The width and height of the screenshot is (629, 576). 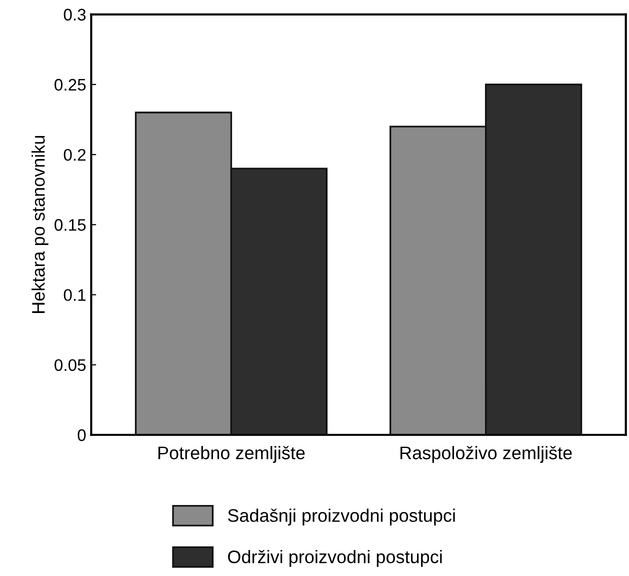 What do you see at coordinates (40, 224) in the screenshot?
I see `y-axis-title: Hektara po stanovniku` at bounding box center [40, 224].